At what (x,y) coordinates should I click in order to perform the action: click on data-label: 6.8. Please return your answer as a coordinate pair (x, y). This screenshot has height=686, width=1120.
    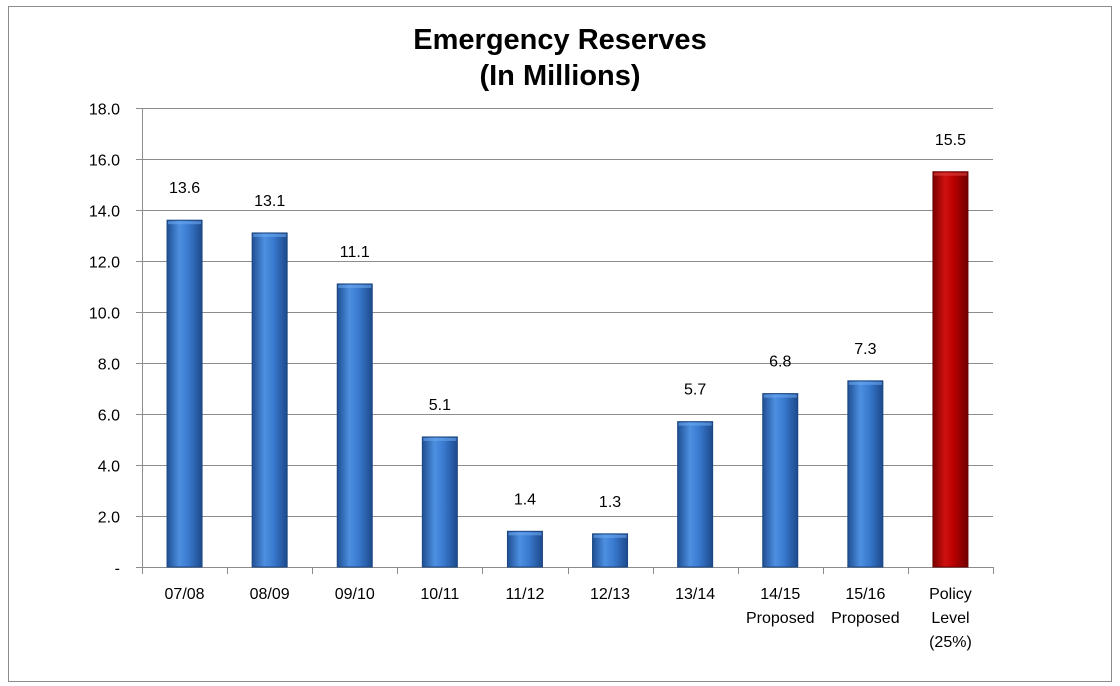
    Looking at the image, I should click on (780, 362).